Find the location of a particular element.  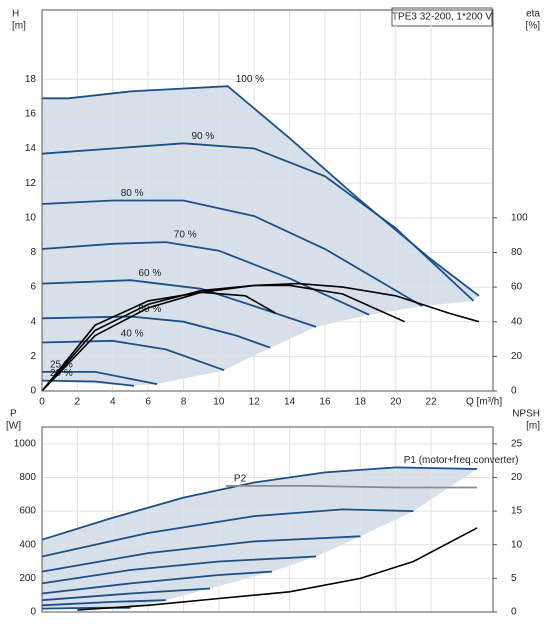

chart-title: TPE3 32-200, 1*200 V is located at coordinates (442, 17).